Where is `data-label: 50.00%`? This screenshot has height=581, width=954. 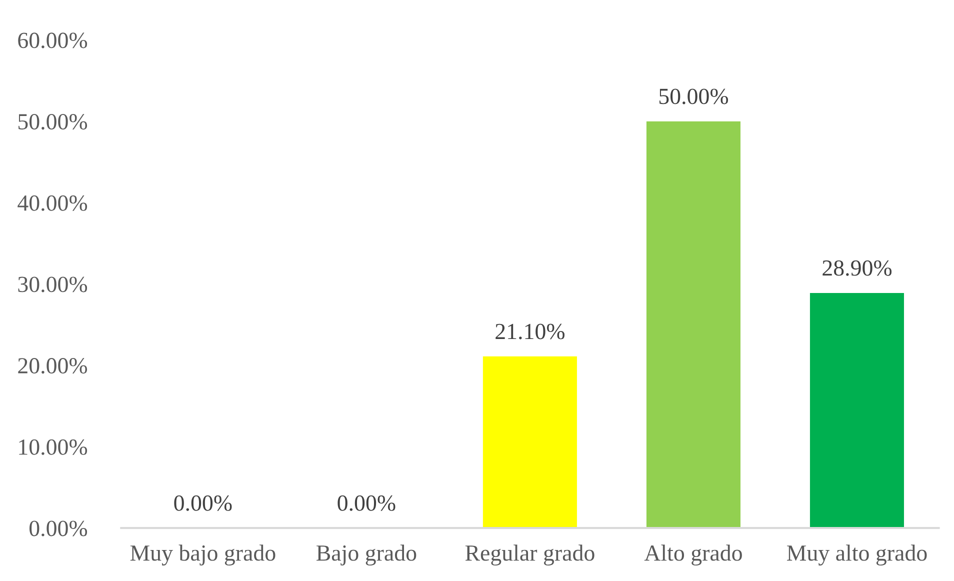
data-label: 50.00% is located at coordinates (693, 96).